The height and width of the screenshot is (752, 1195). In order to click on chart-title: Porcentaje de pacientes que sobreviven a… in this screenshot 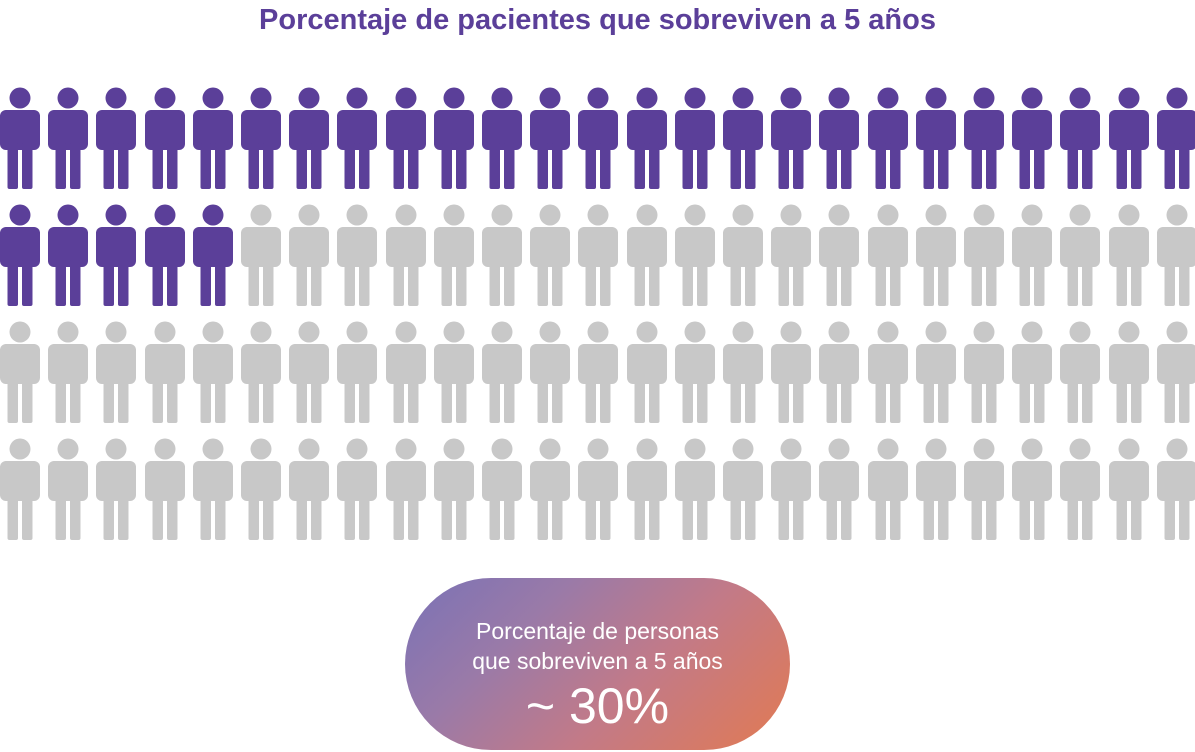, I will do `click(597, 20)`.